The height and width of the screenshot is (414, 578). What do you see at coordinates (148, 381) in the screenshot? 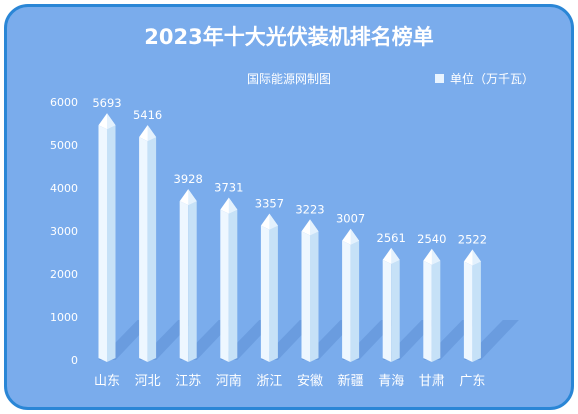
I see `category-label: 河北` at bounding box center [148, 381].